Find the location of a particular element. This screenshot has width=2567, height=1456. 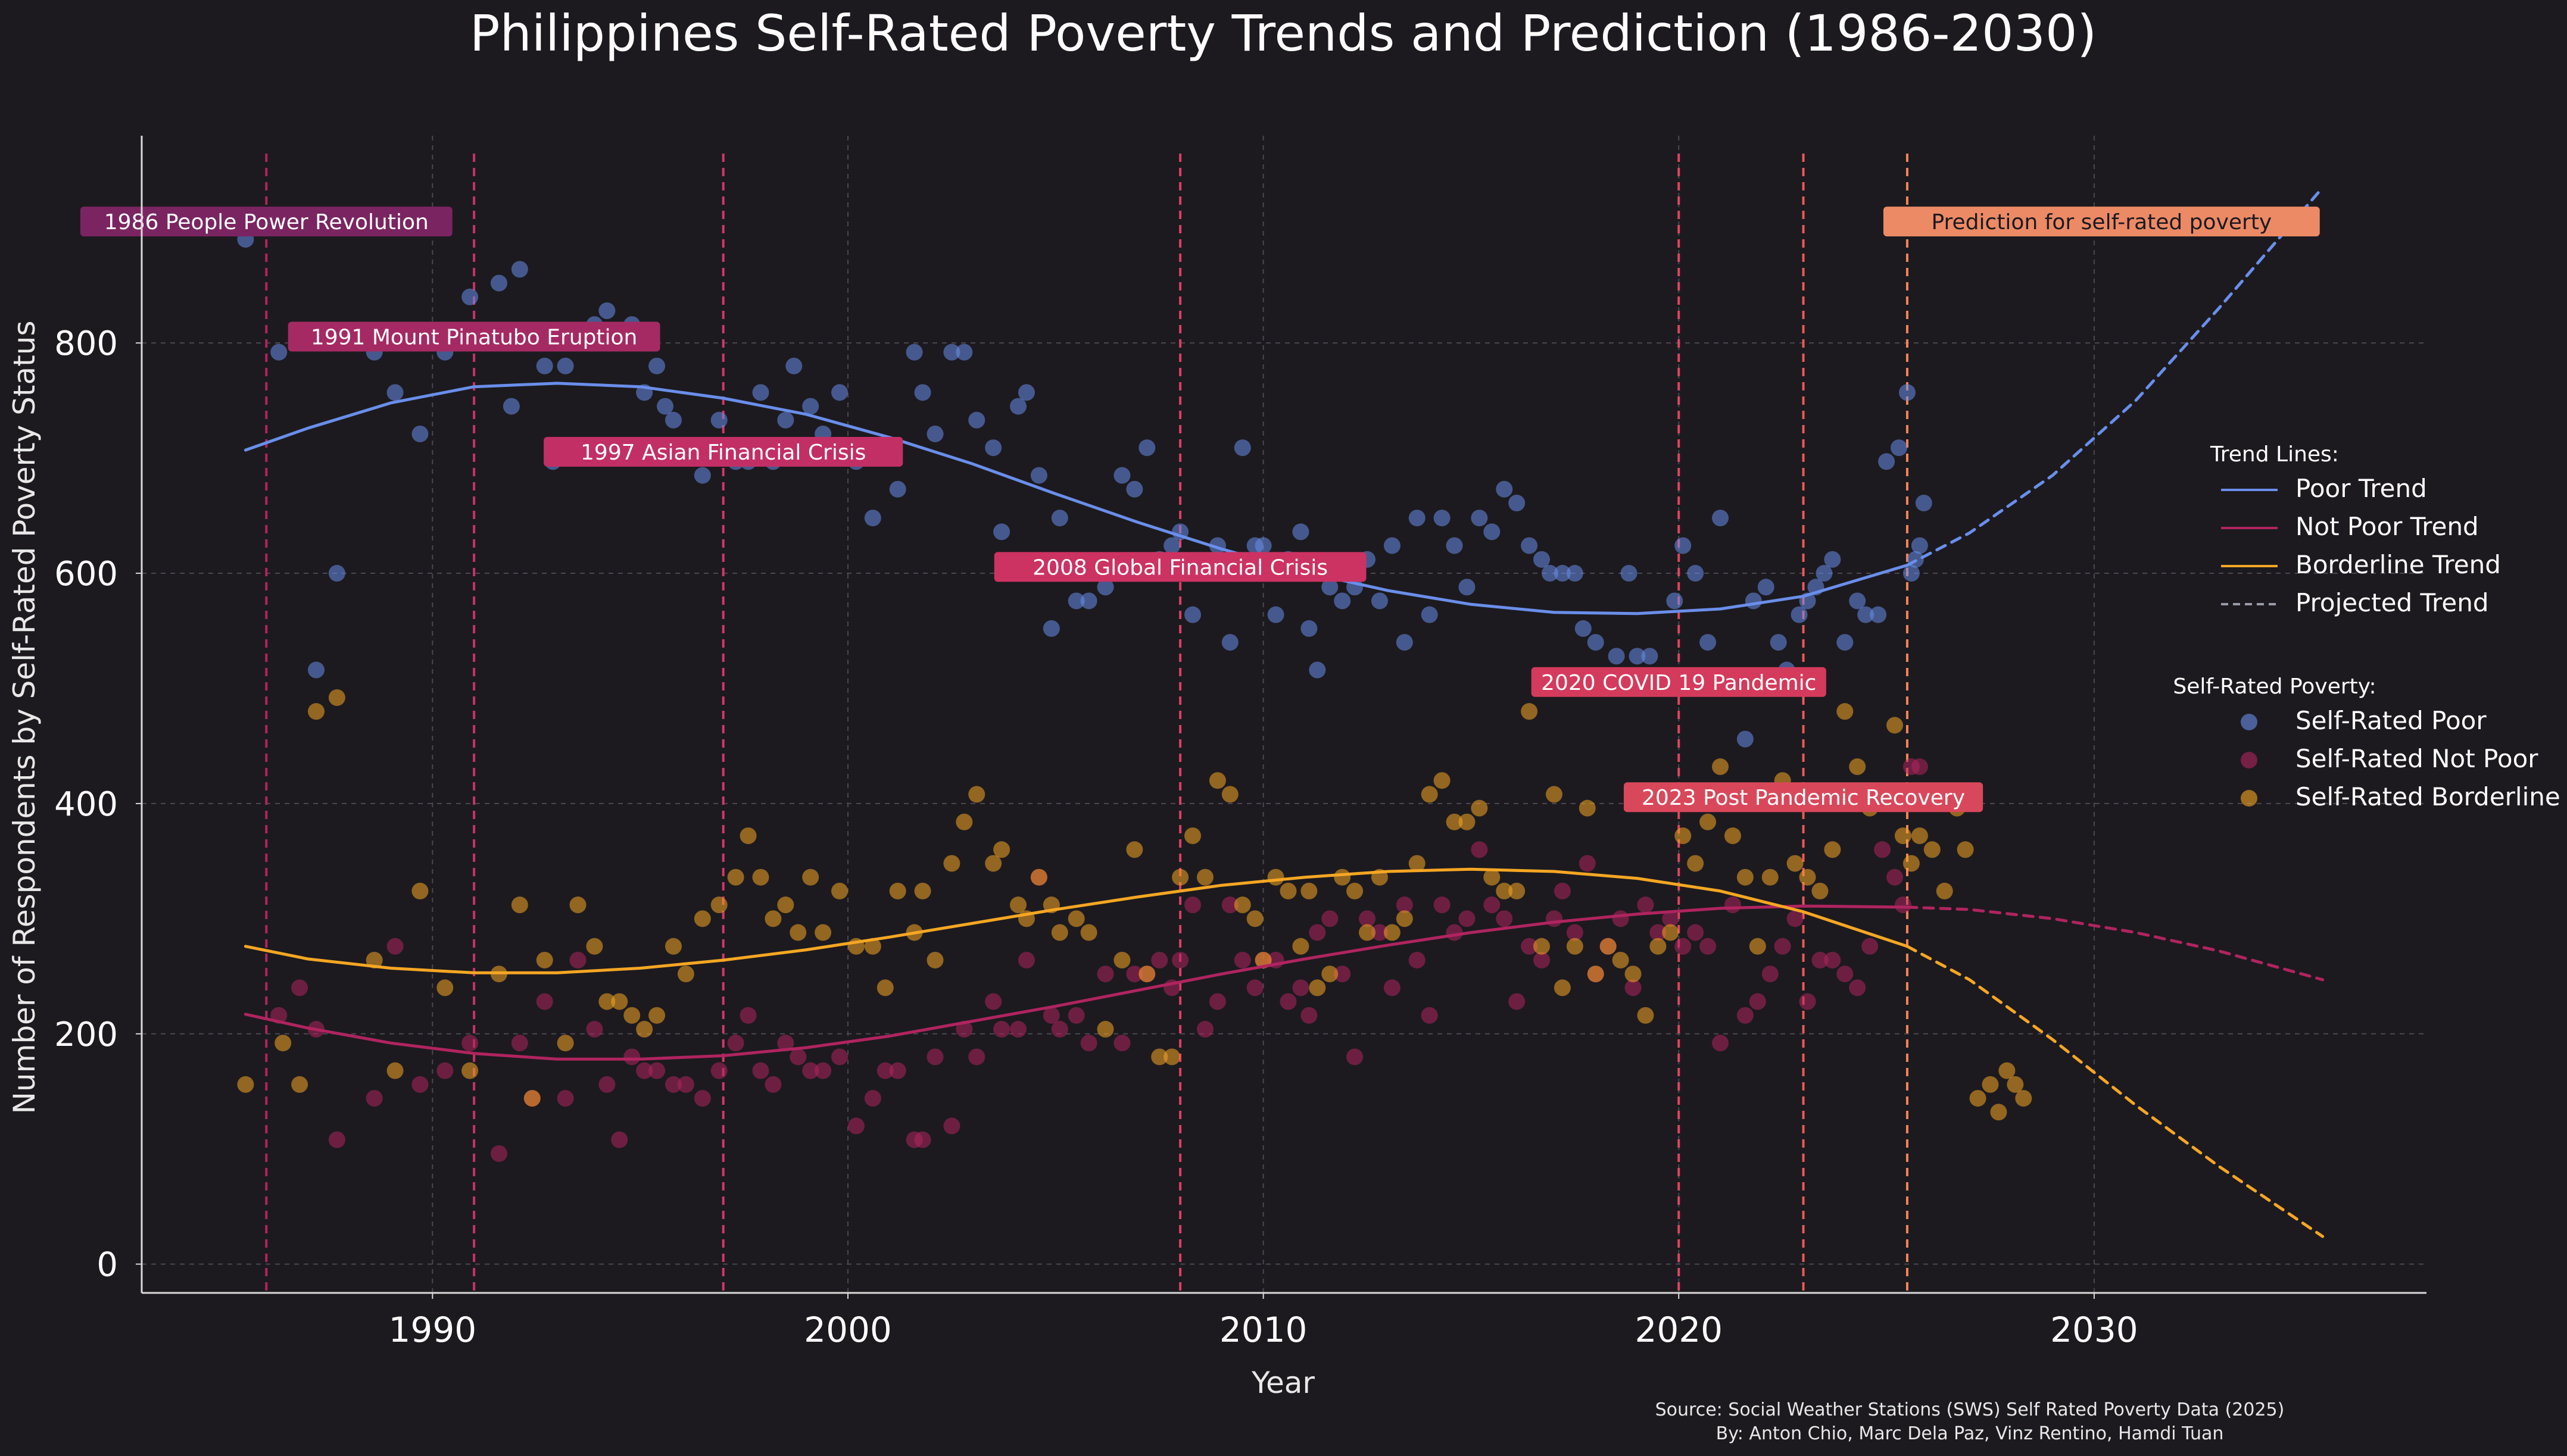

legend-trend-title: Trend Lines: is located at coordinates (2274, 455).